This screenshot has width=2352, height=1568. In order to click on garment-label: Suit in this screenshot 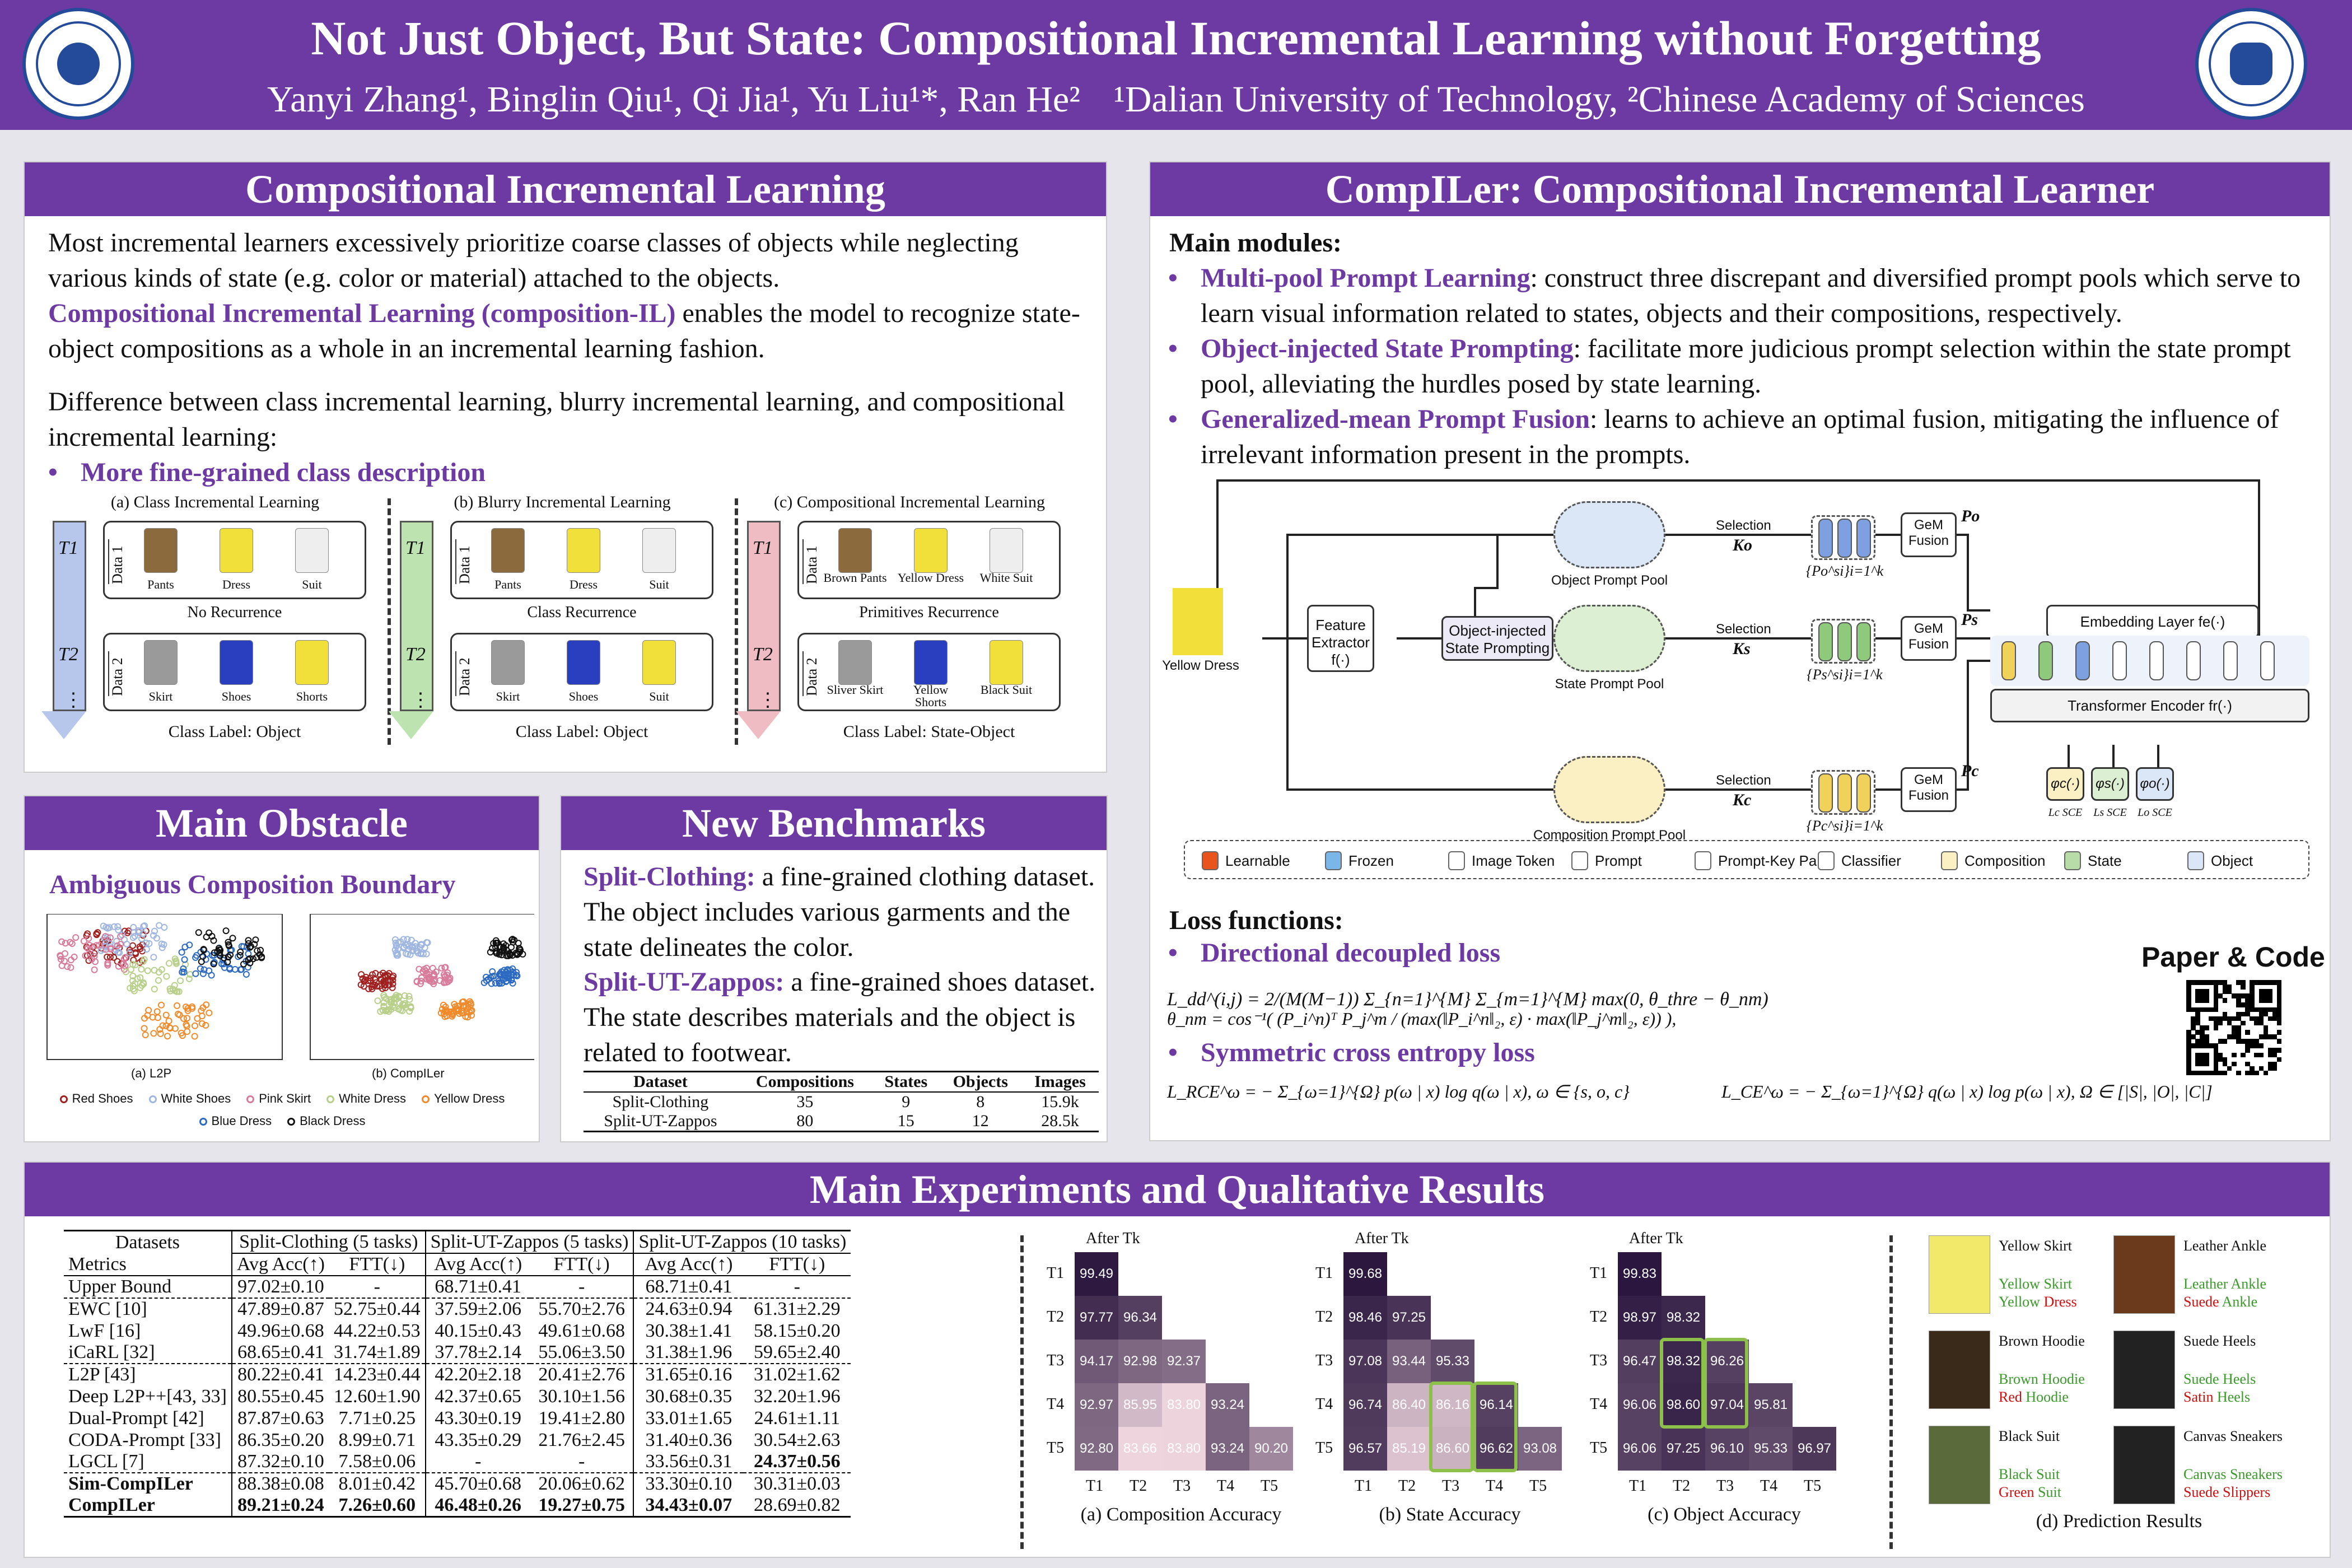, I will do `click(659, 584)`.